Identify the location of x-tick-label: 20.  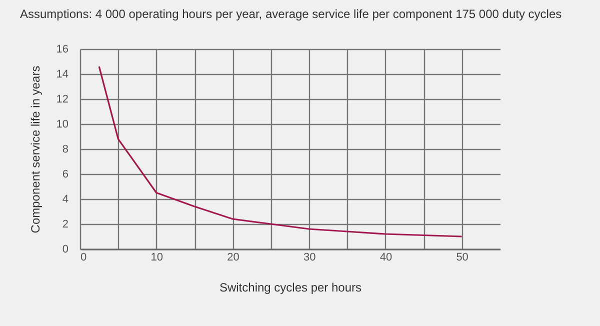
(233, 258).